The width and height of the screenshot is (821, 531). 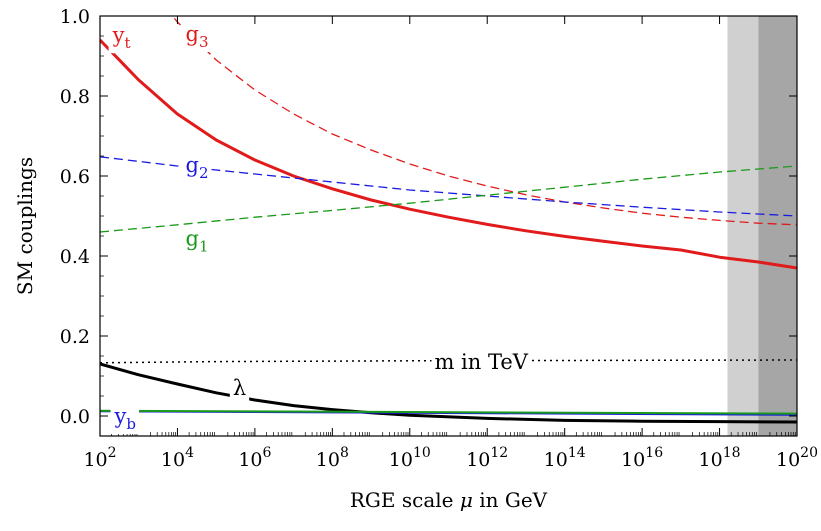 What do you see at coordinates (75, 17) in the screenshot?
I see `y-tick-label: 1.0` at bounding box center [75, 17].